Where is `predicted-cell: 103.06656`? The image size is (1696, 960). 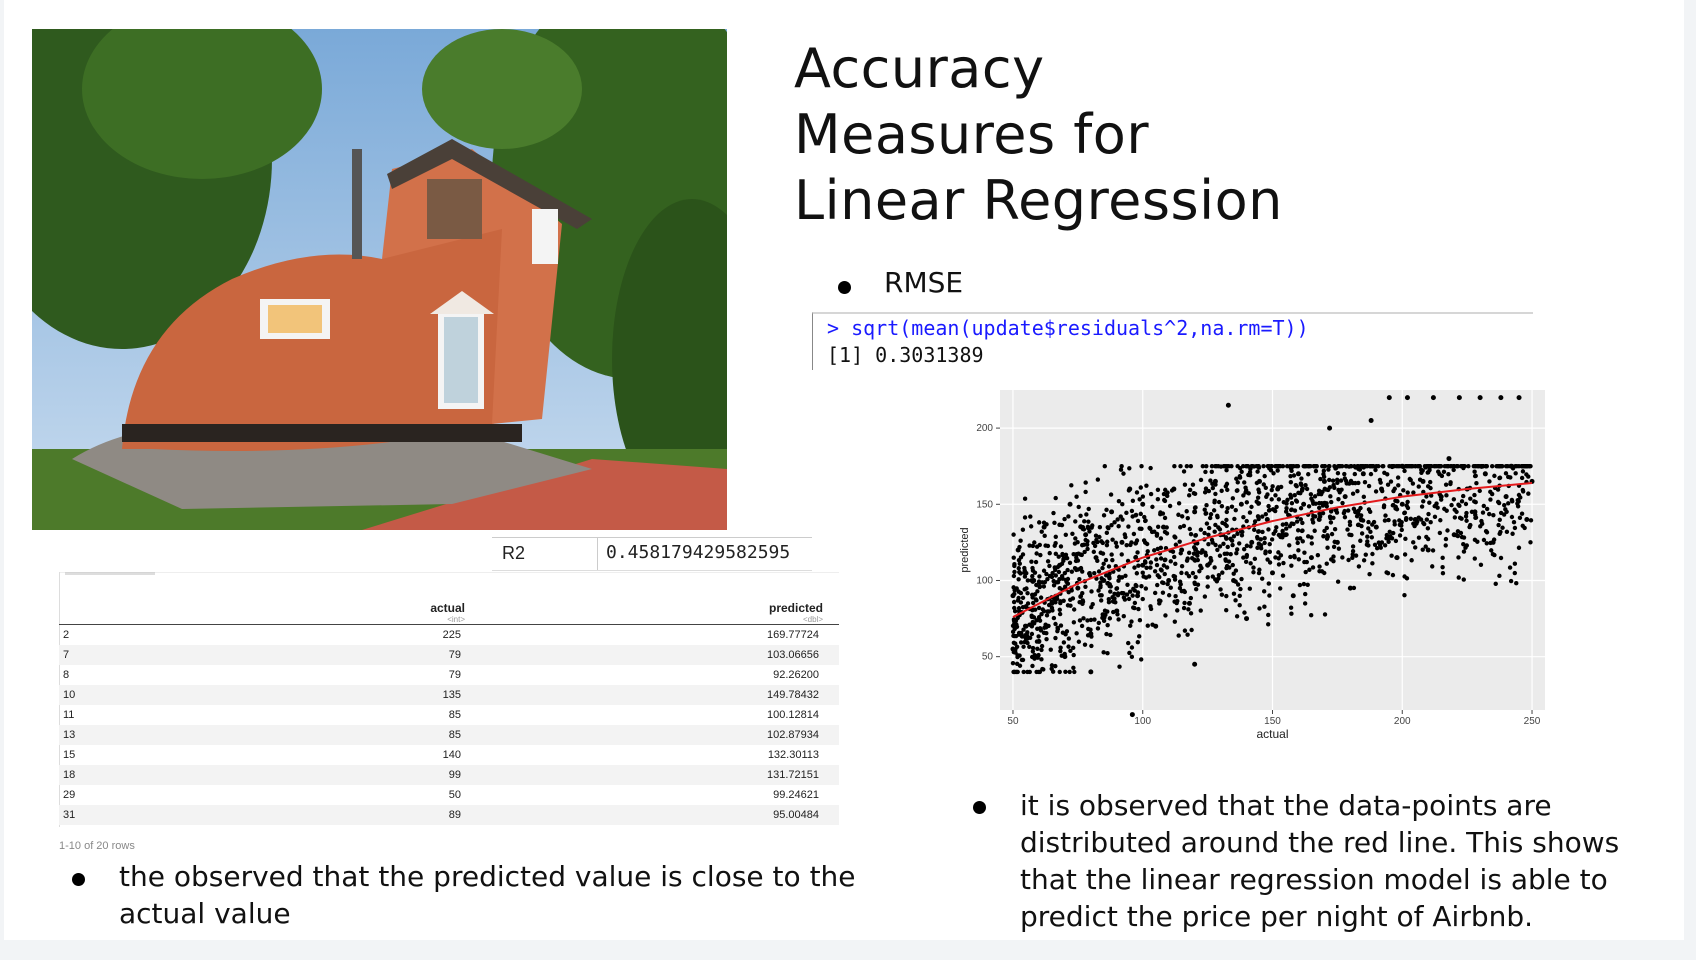
predicted-cell: 103.06656 is located at coordinates (660, 655).